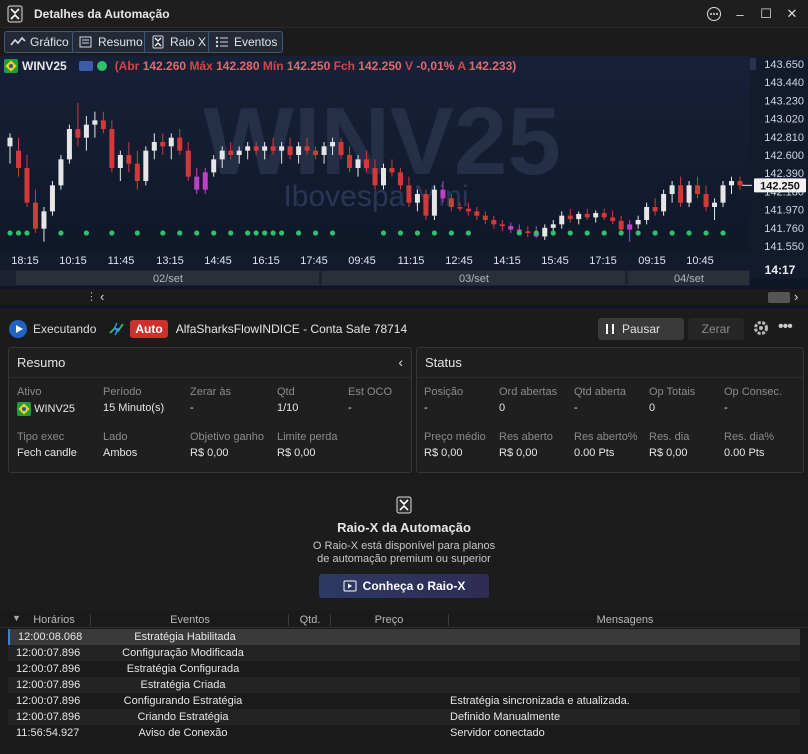 The height and width of the screenshot is (754, 808). What do you see at coordinates (792, 13) in the screenshot?
I see `close-icon: ✕` at bounding box center [792, 13].